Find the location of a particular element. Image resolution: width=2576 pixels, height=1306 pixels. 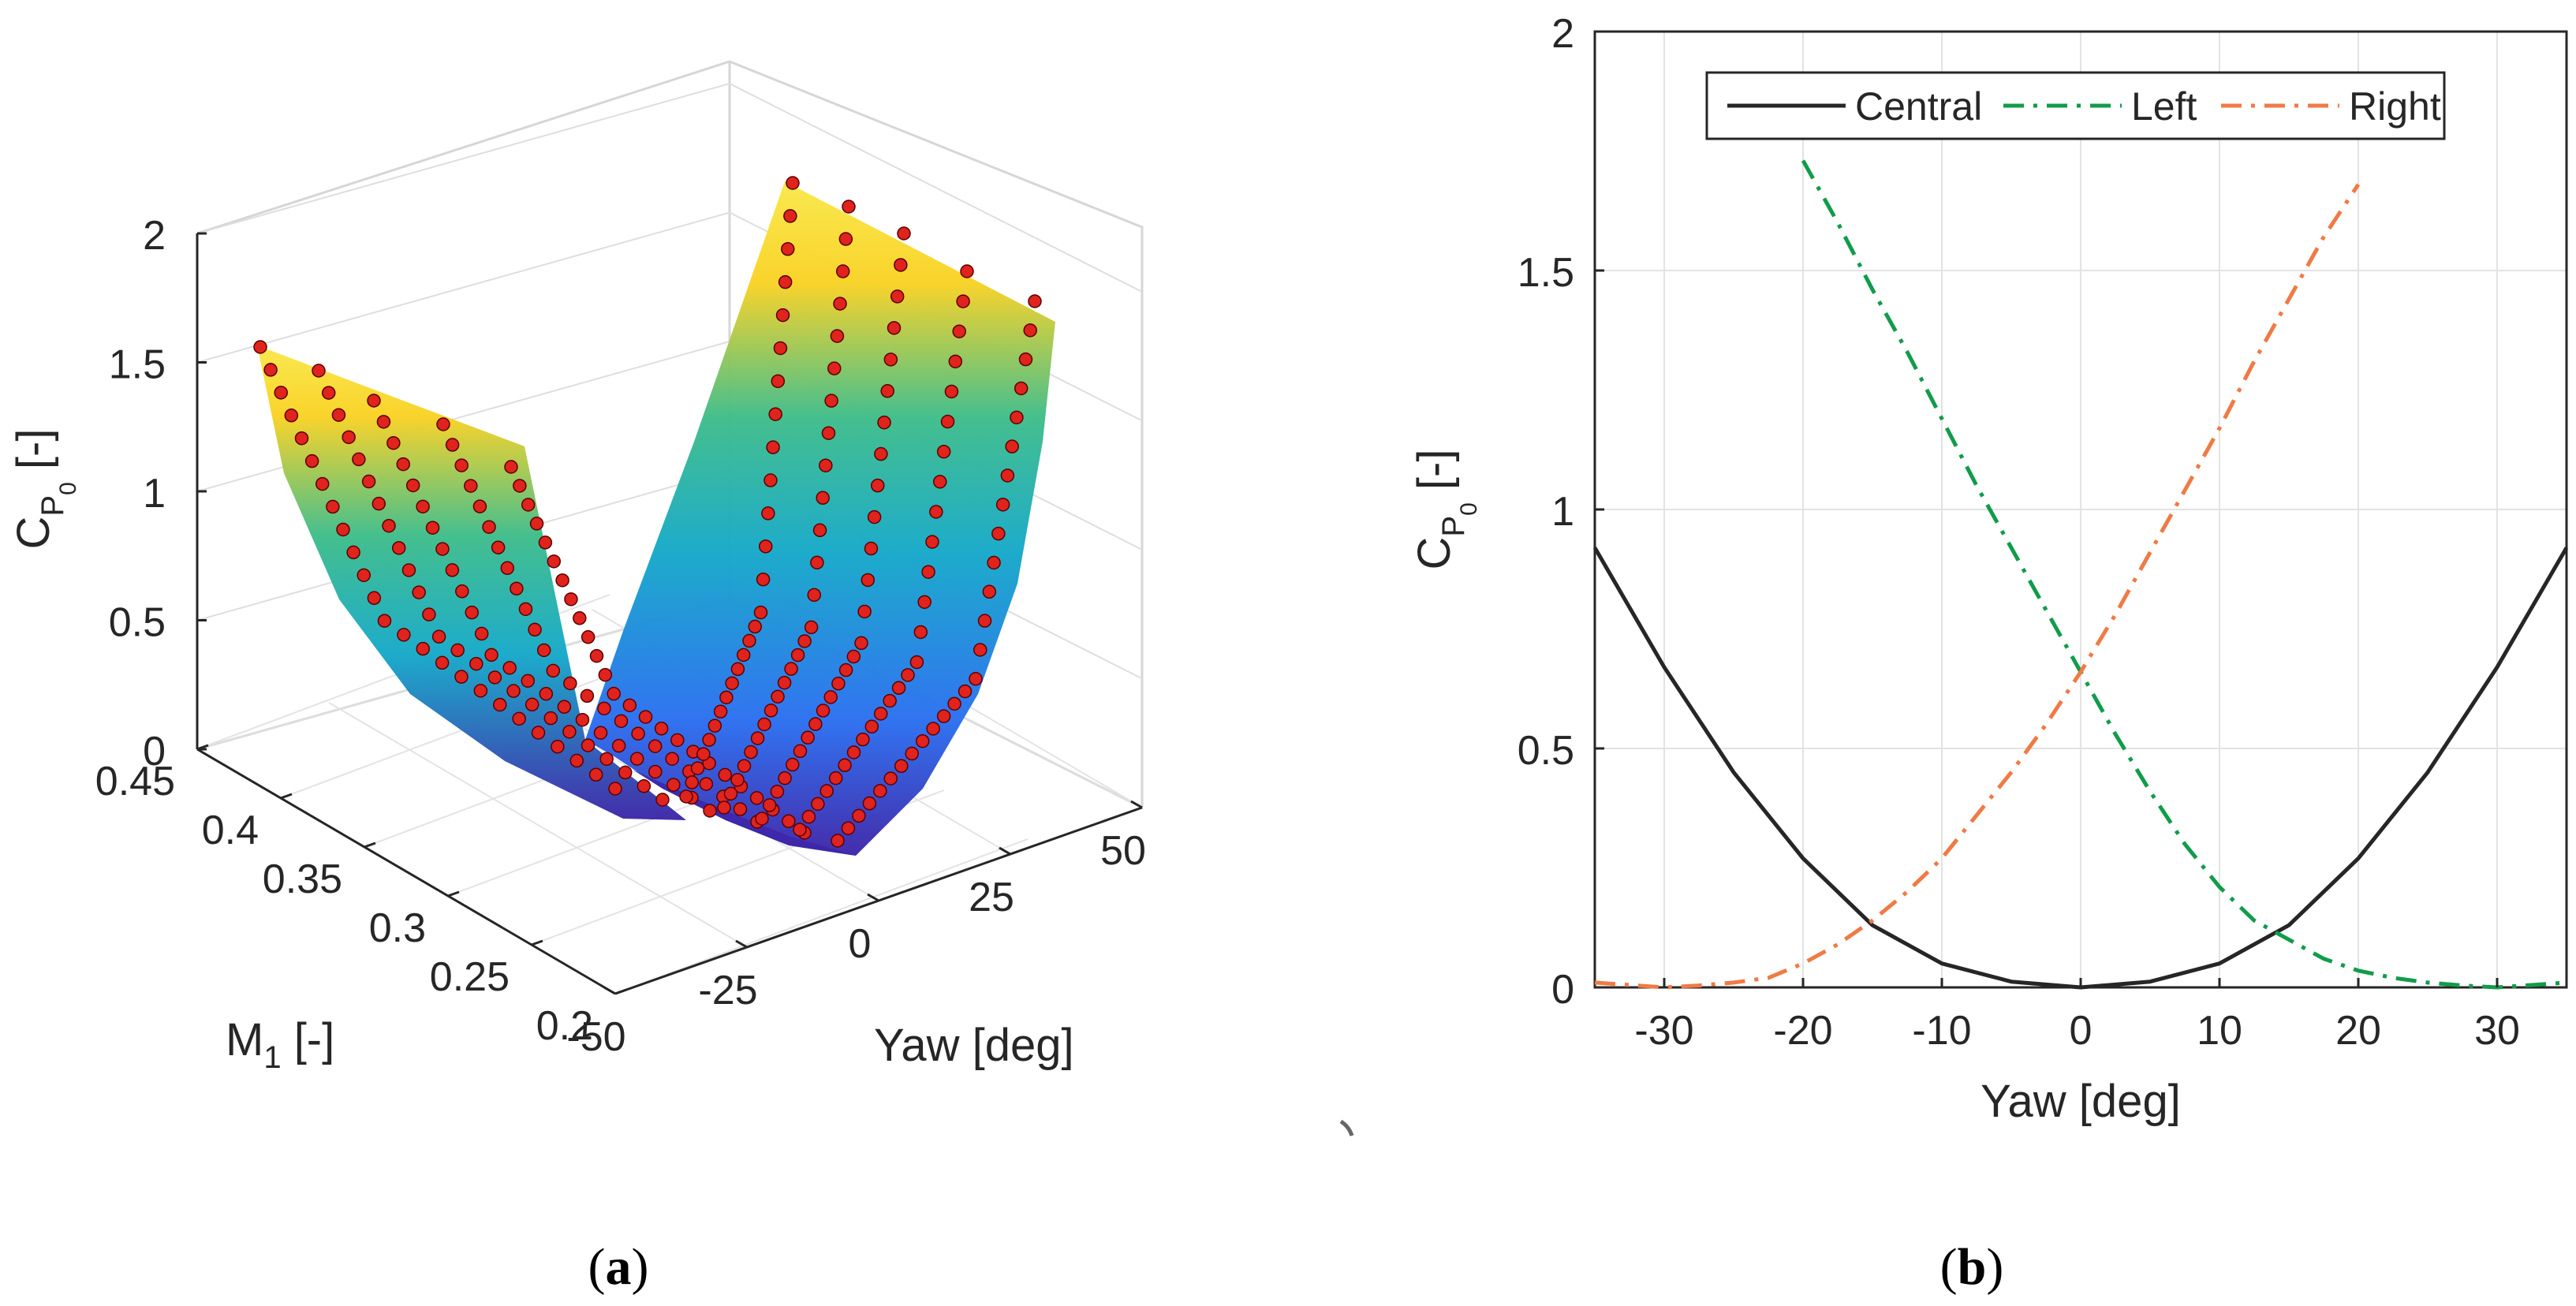

z-tick-label: 2 is located at coordinates (154, 236).